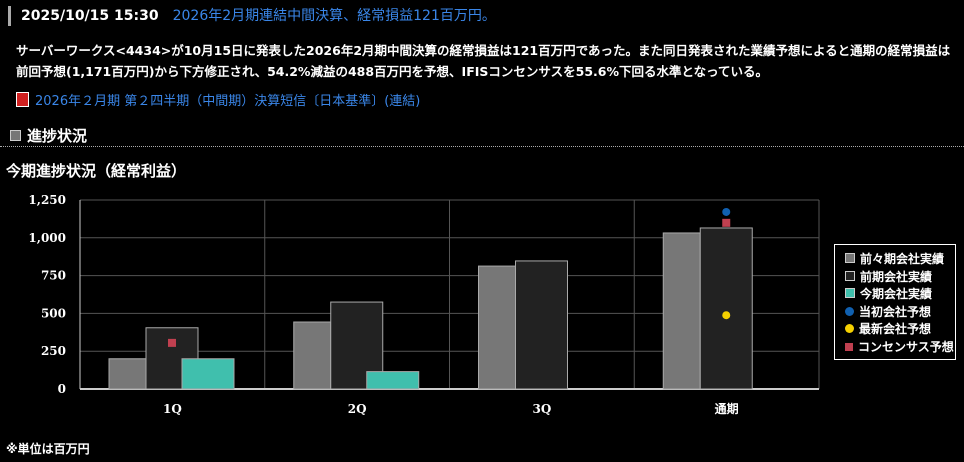  I want to click on legend-item: 前期会社実績, so click(900, 278).